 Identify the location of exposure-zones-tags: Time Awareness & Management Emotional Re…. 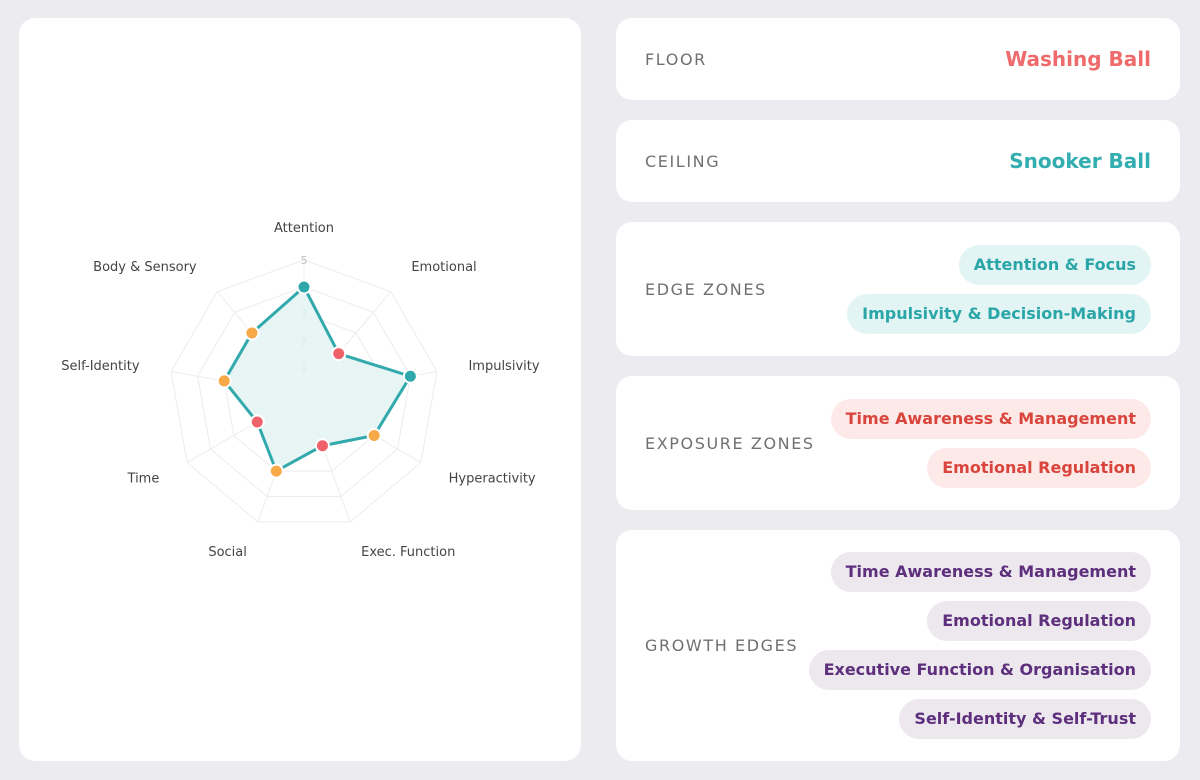
(990, 443).